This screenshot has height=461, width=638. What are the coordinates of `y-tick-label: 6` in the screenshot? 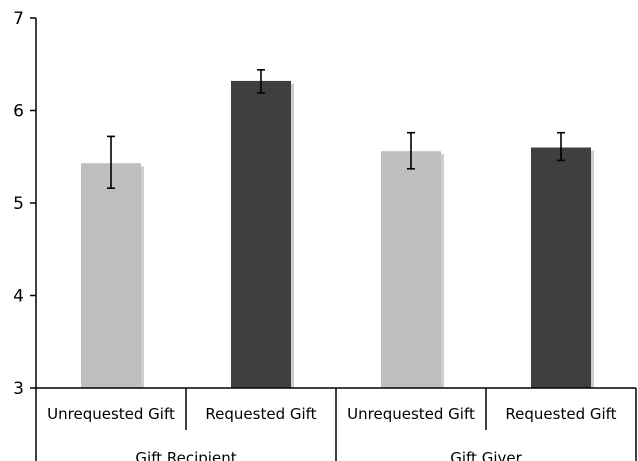 It's located at (18, 112).